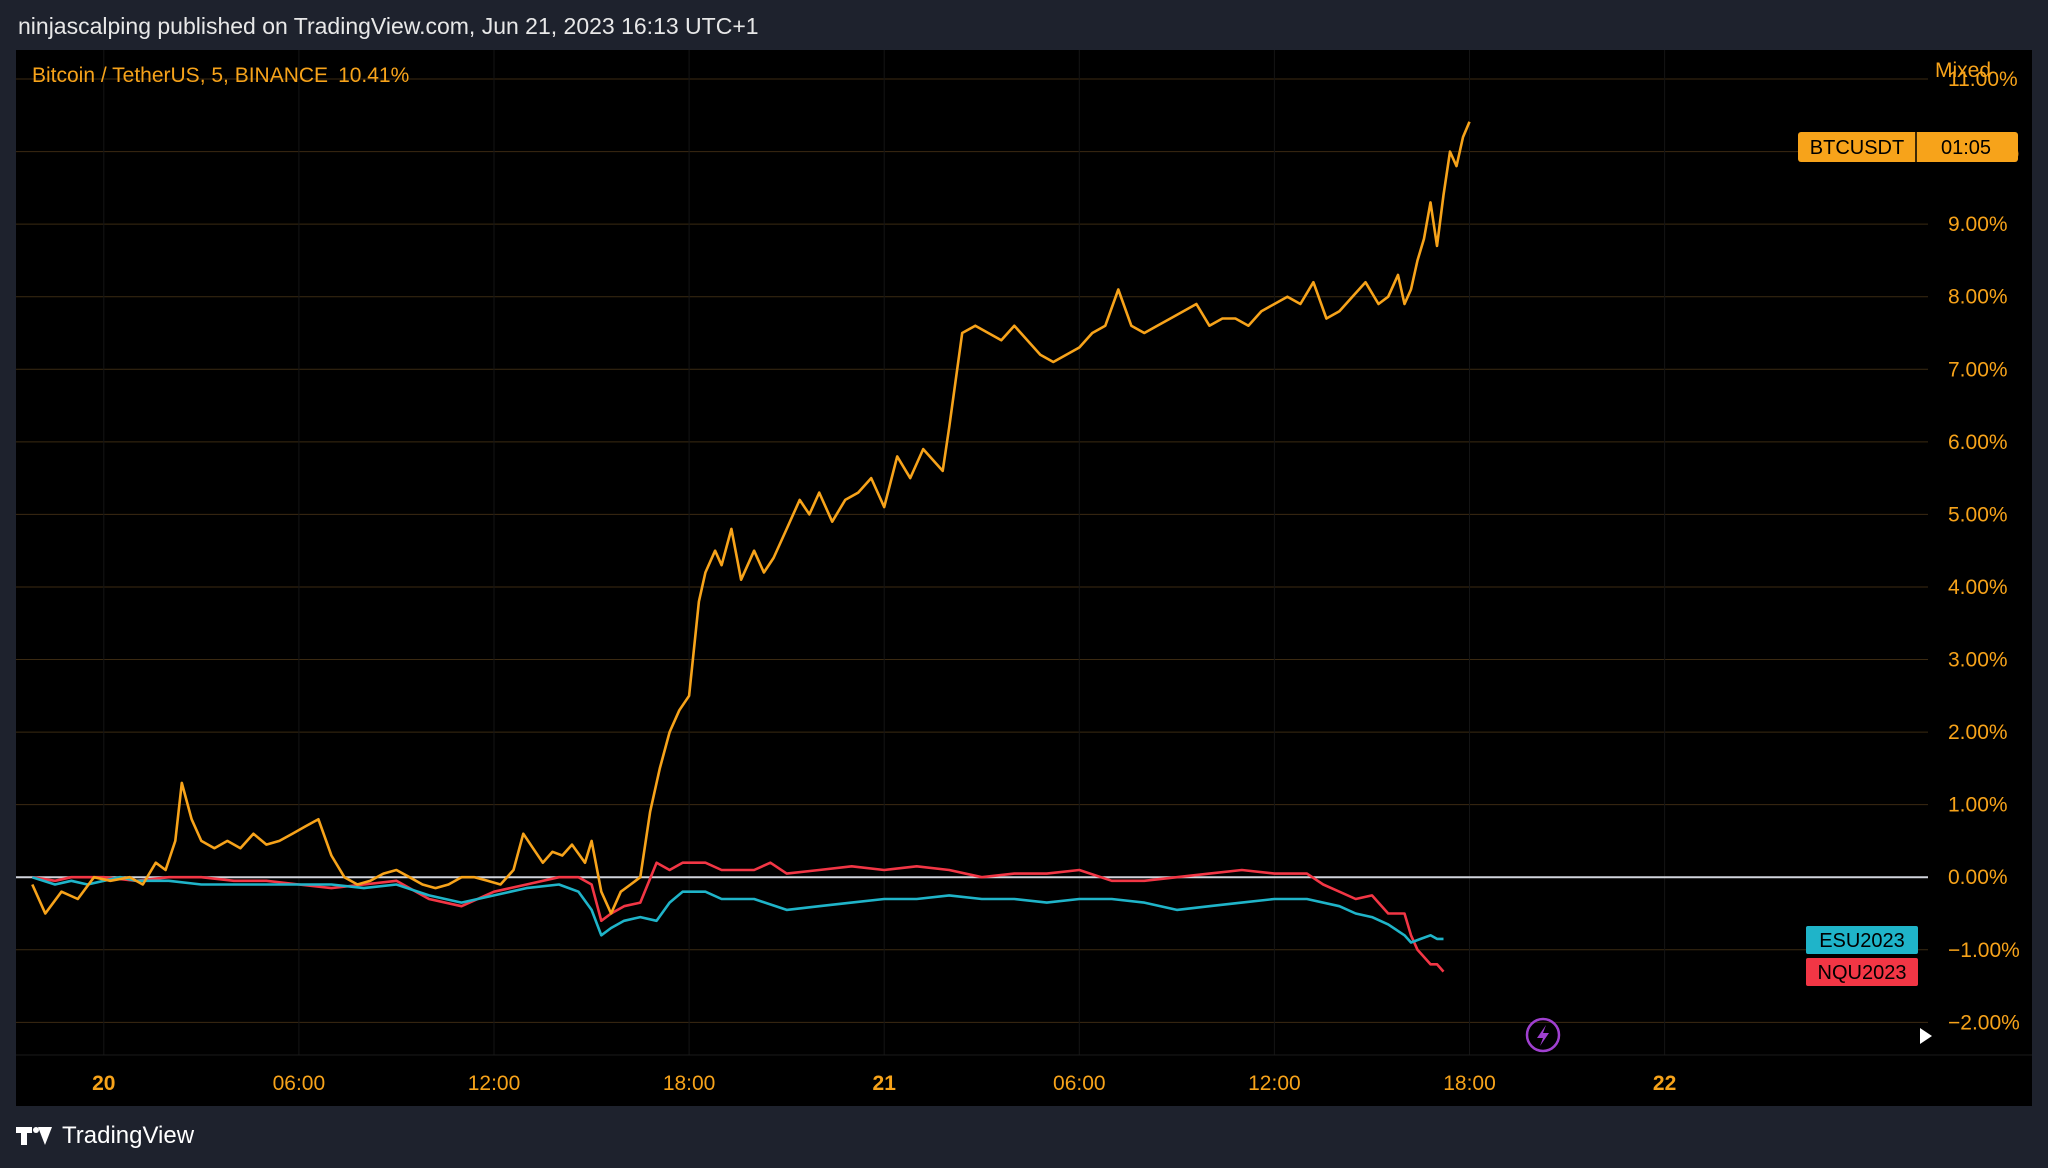  Describe the element at coordinates (1978, 369) in the screenshot. I see `y-tick-label: 7.00%` at that location.